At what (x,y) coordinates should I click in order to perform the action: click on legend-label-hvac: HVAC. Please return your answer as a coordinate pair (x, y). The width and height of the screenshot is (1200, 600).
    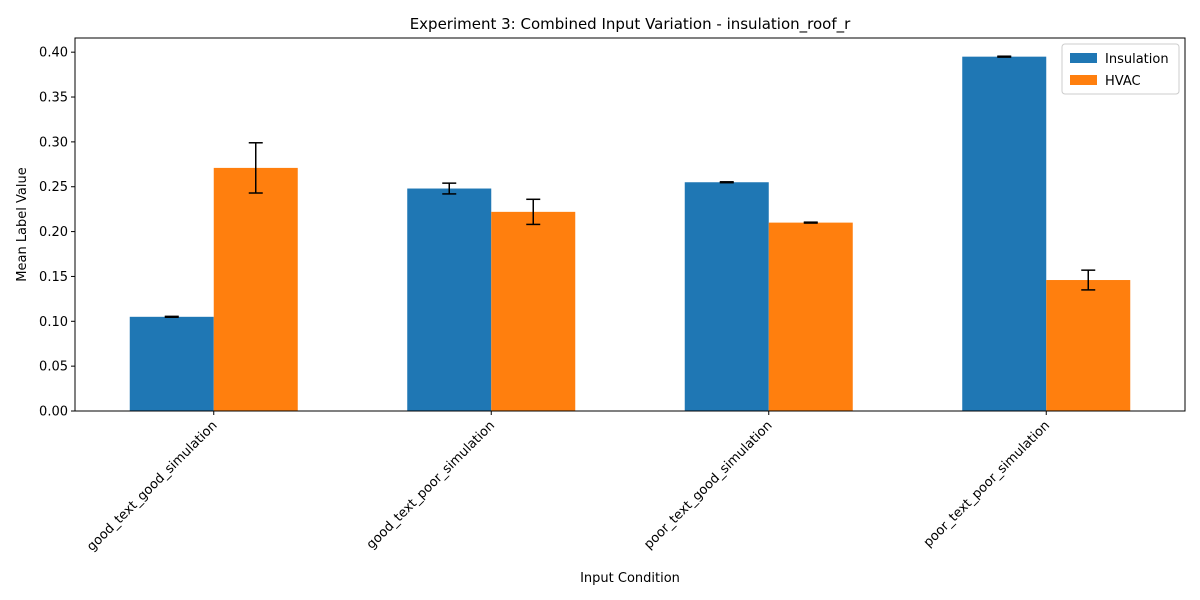
    Looking at the image, I should click on (1123, 81).